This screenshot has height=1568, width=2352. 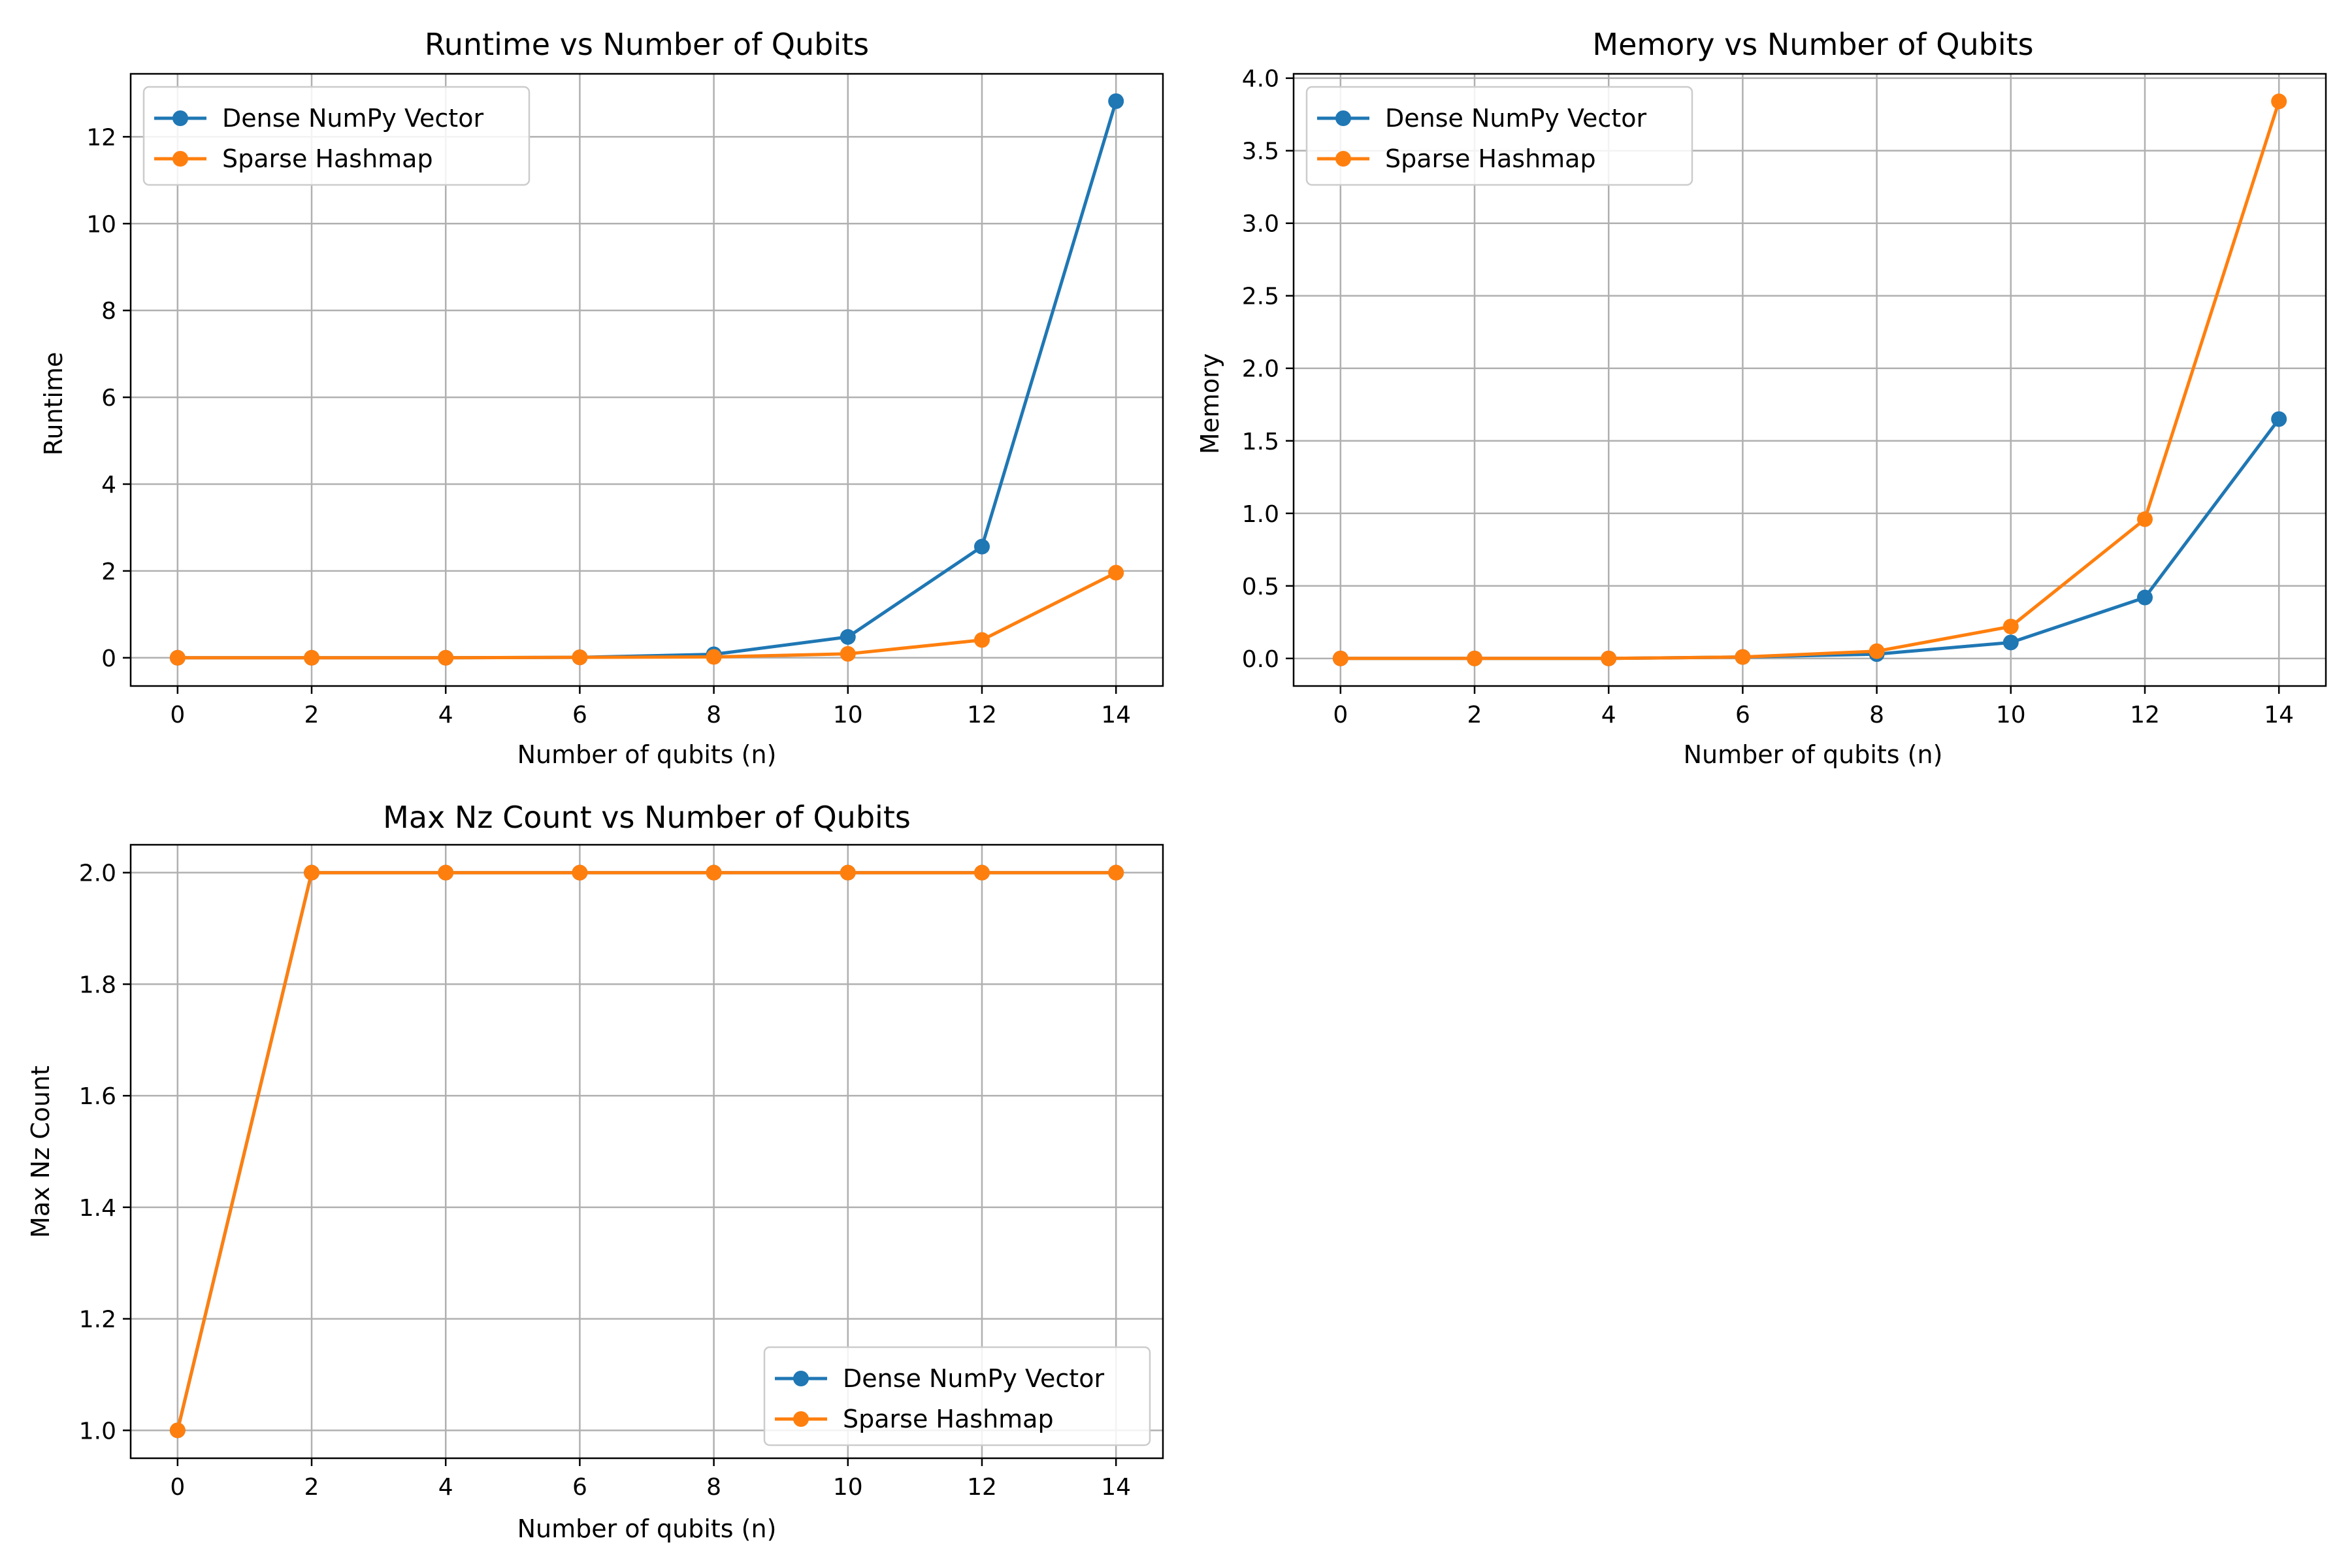 I want to click on y-tick-label: 0.0, so click(x=1260, y=659).